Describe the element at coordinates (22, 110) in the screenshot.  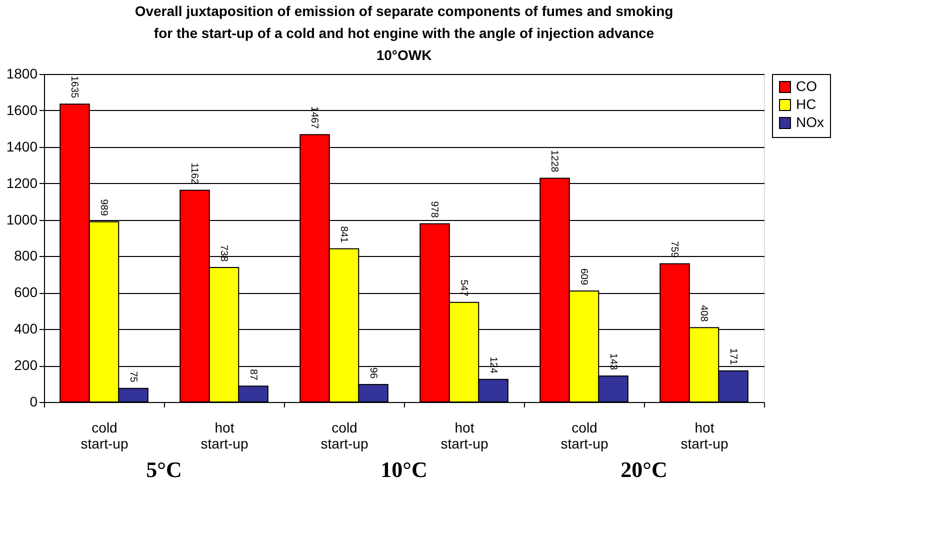
I see `y-tick-label: 1600` at that location.